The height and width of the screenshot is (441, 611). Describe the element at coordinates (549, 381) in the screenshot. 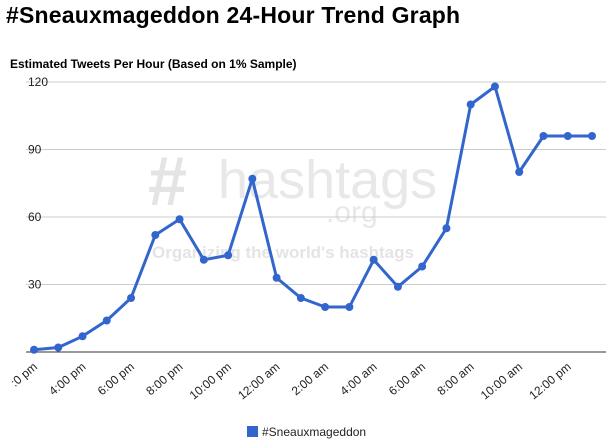

I see `x-tick-label: 12:00 pm` at that location.